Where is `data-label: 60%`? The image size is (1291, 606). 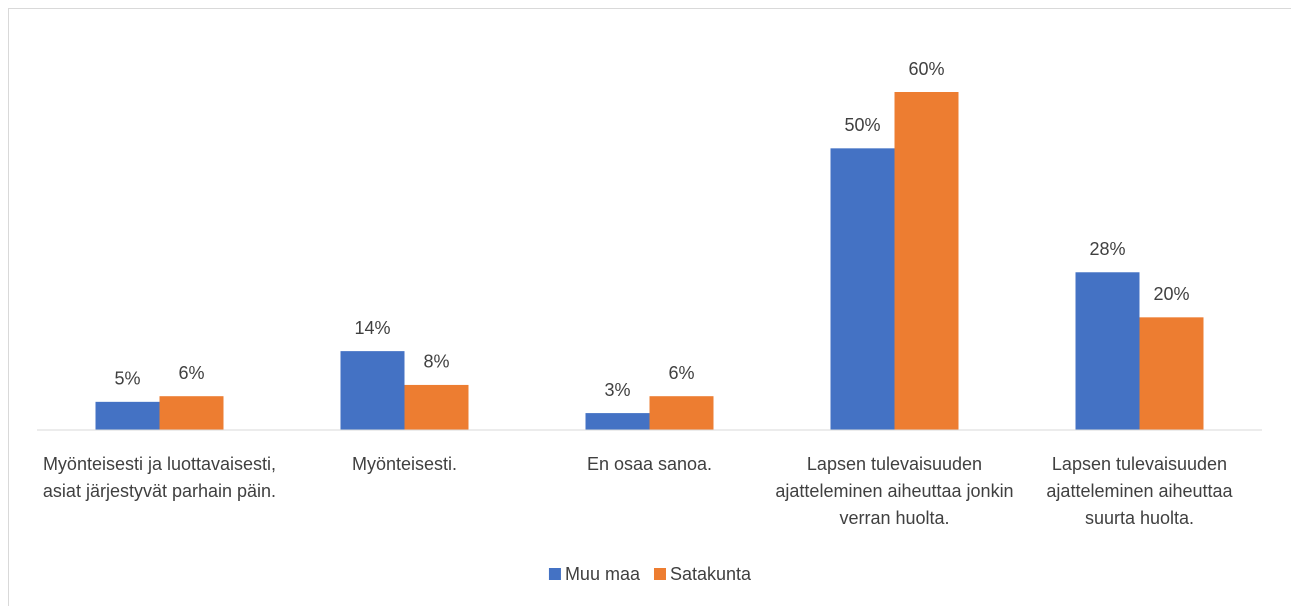
data-label: 60% is located at coordinates (926, 69).